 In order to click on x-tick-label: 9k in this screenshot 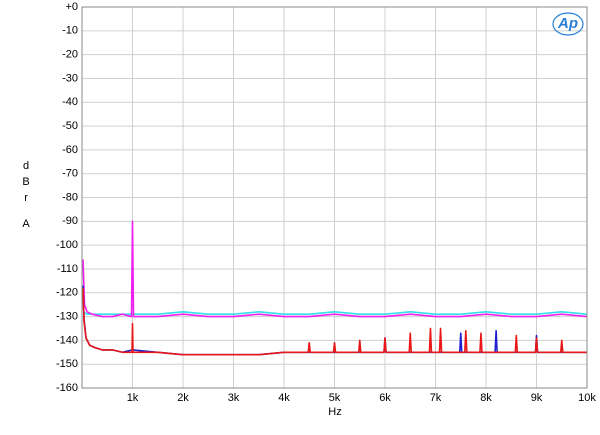, I will do `click(537, 398)`.